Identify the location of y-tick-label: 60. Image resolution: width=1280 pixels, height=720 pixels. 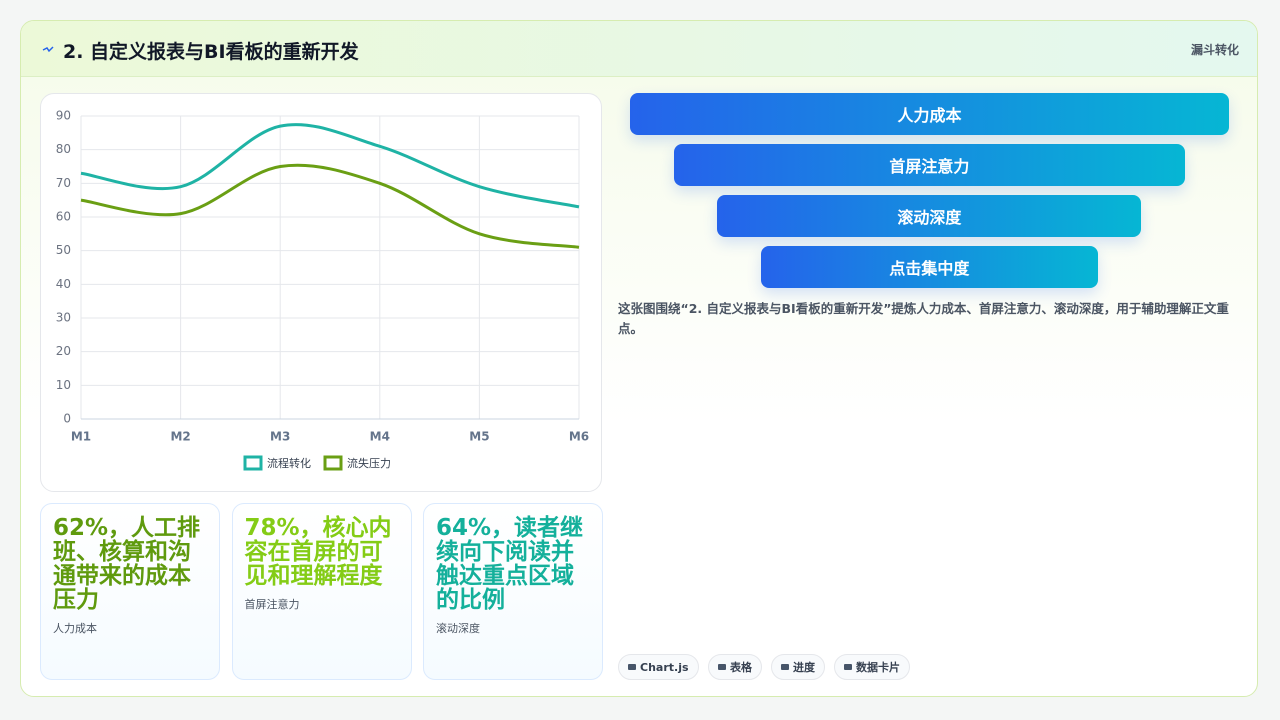
(63, 217).